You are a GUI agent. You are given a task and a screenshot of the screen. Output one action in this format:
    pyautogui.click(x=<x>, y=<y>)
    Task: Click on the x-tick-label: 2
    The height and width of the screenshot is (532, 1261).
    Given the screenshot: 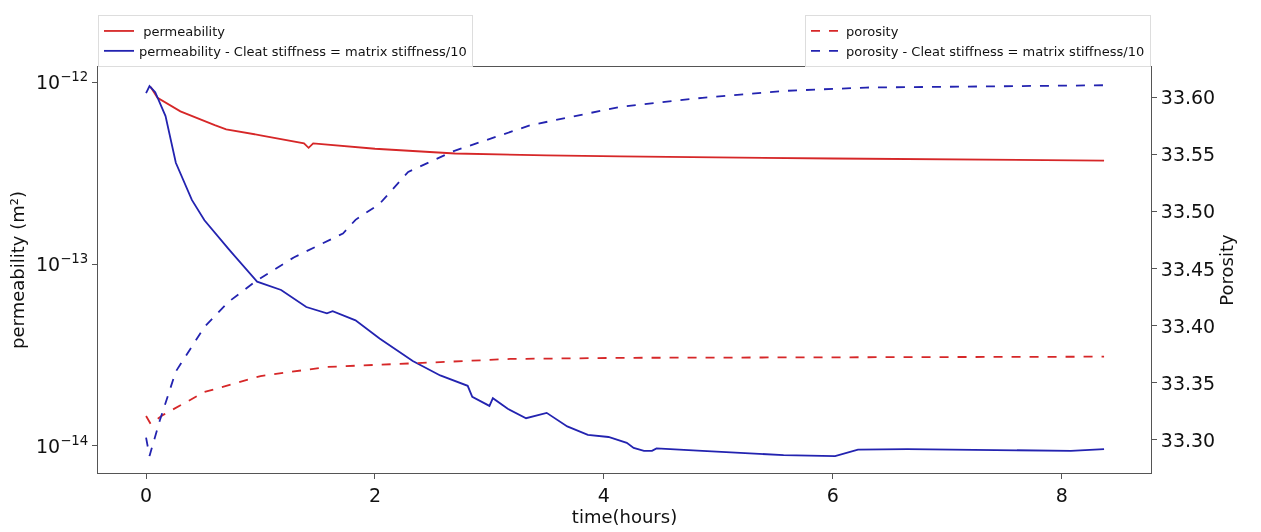 What is the action you would take?
    pyautogui.click(x=375, y=494)
    